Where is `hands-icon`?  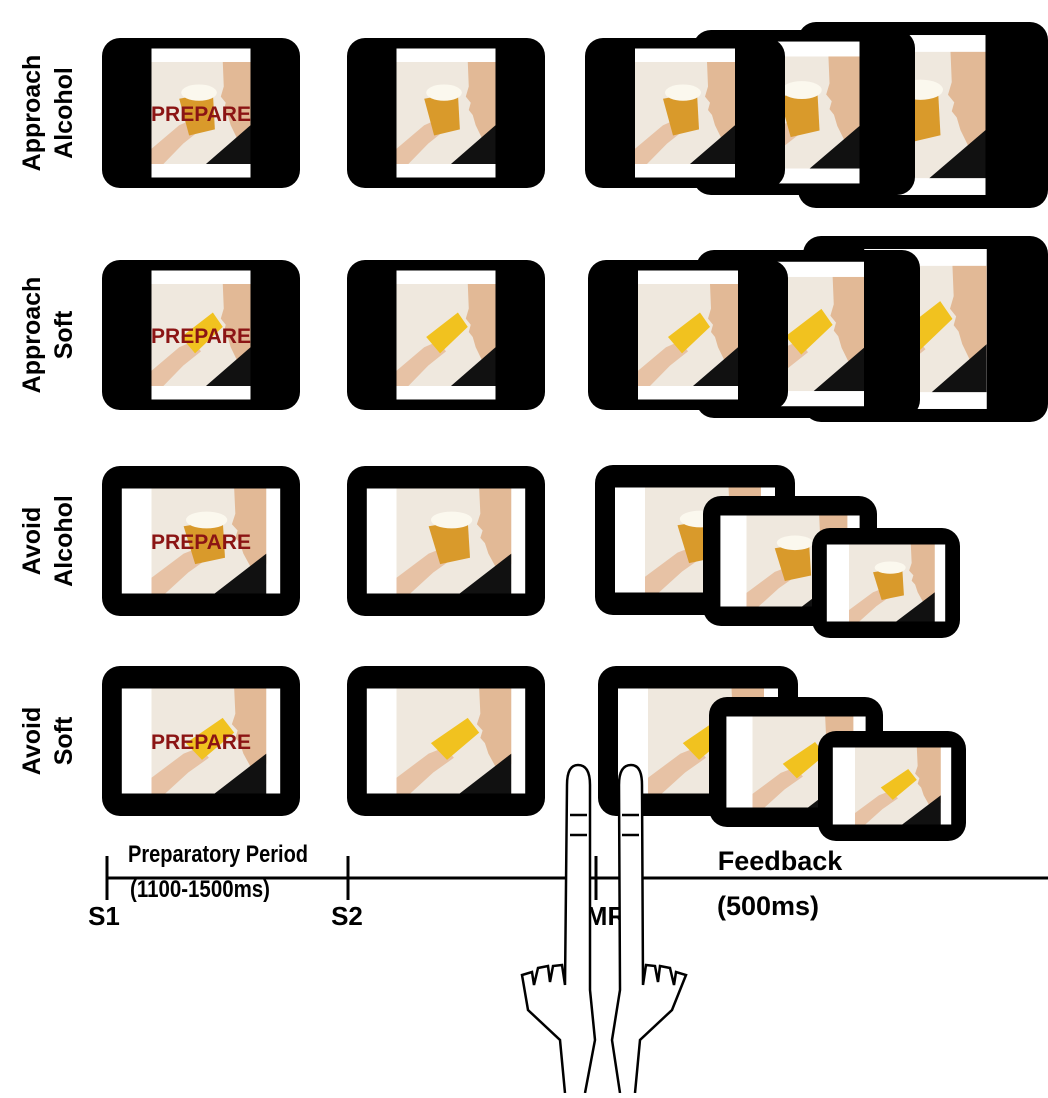 hands-icon is located at coordinates (604, 928).